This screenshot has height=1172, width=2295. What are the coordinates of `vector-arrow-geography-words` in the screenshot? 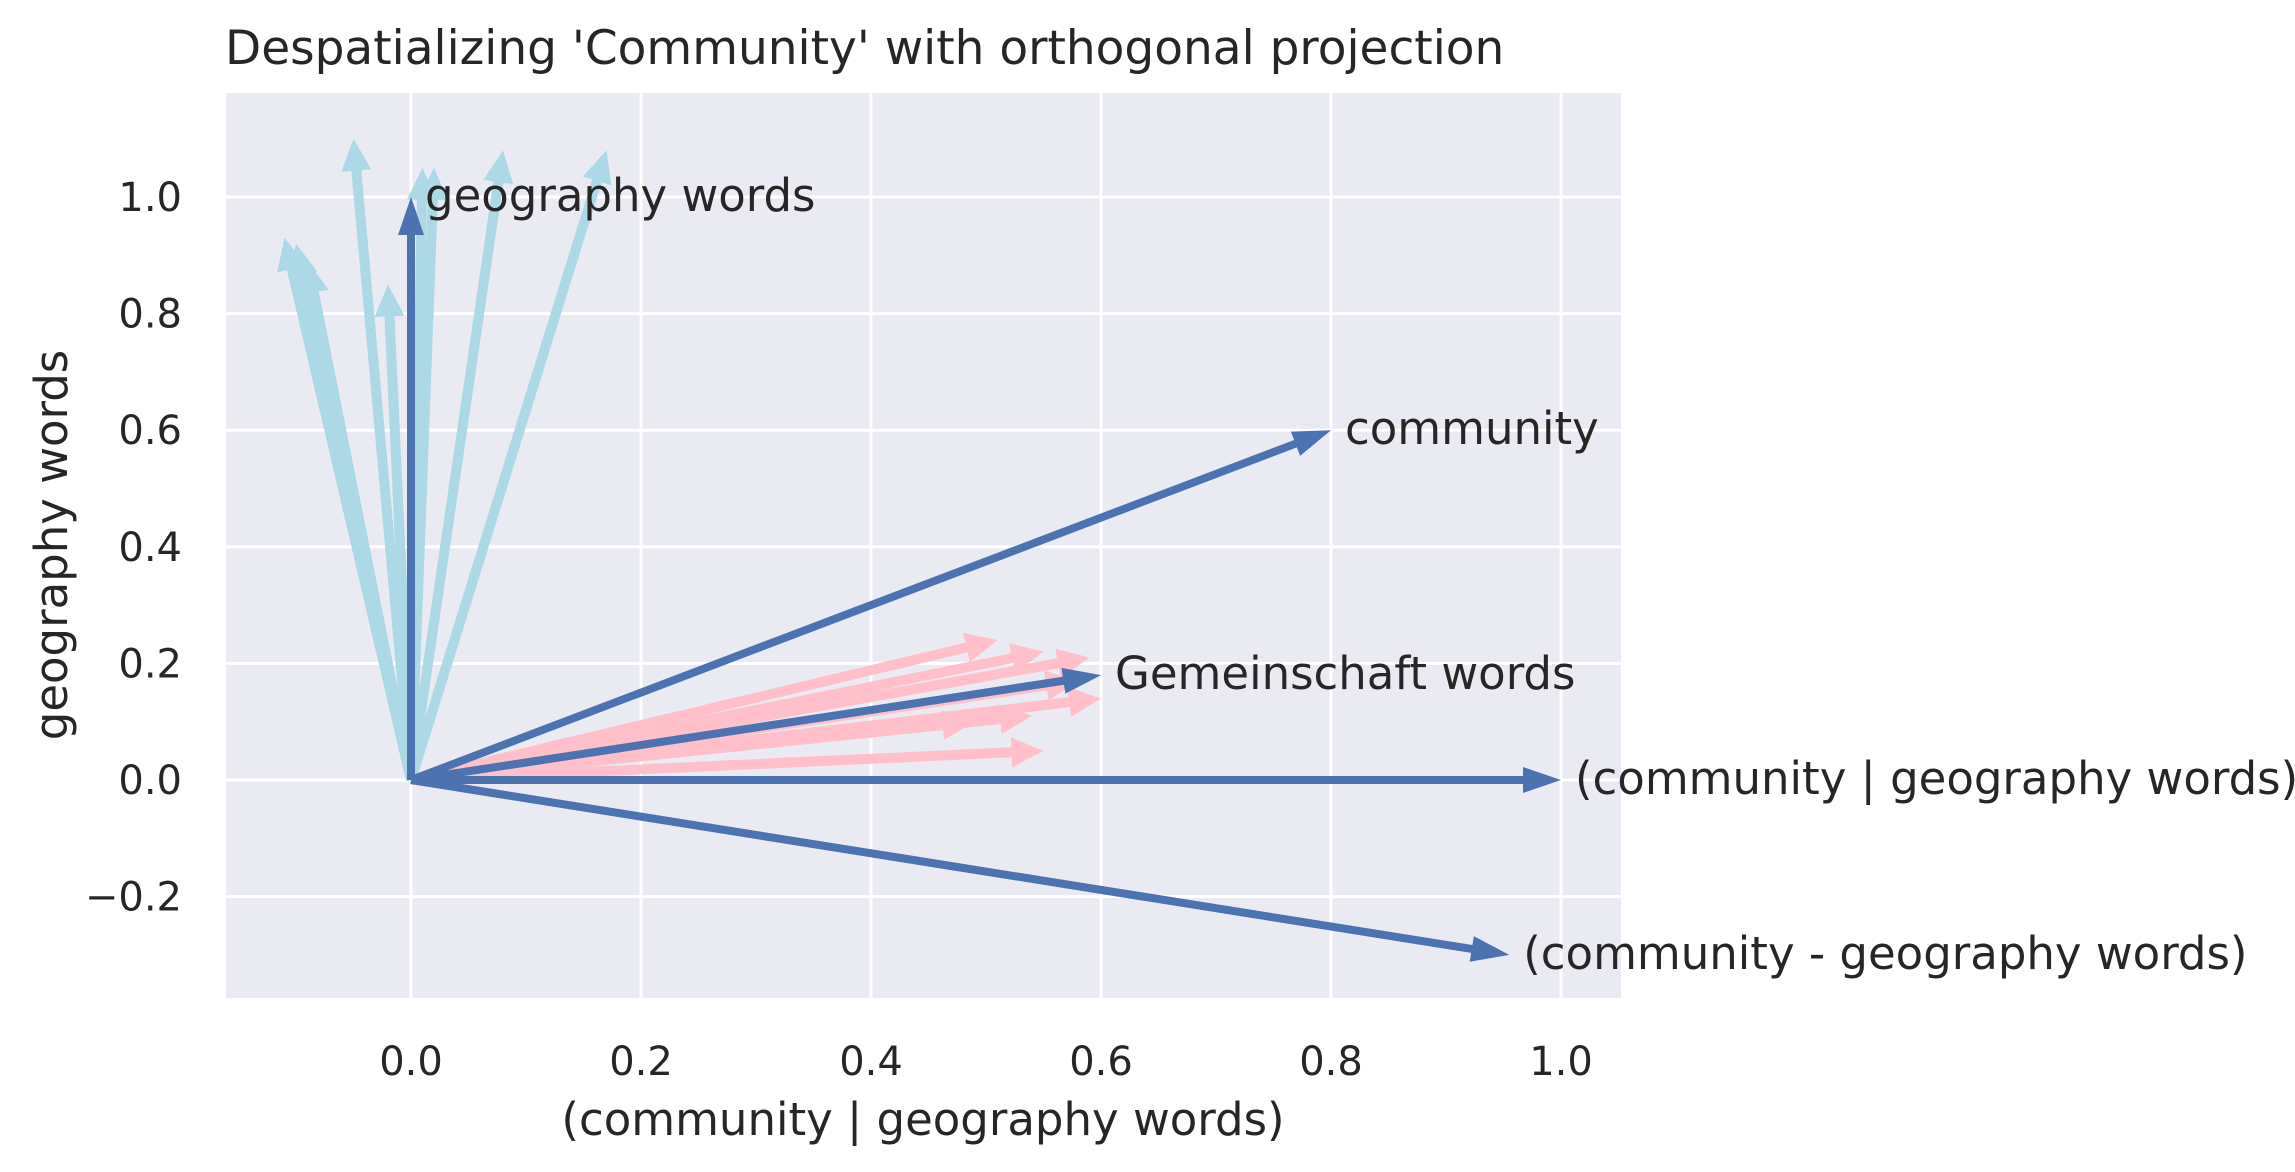 It's located at (411, 488).